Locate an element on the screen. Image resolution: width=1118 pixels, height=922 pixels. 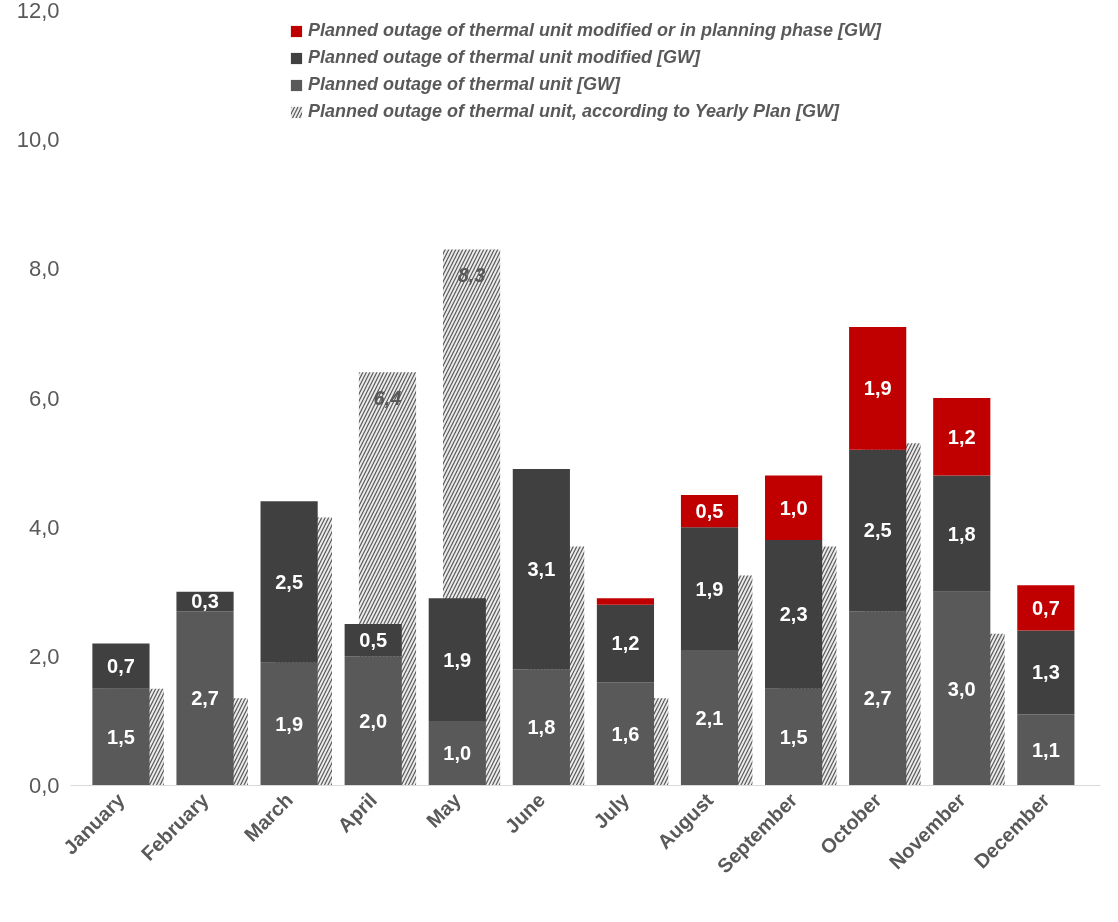
x-tick-label: July is located at coordinates (611, 810).